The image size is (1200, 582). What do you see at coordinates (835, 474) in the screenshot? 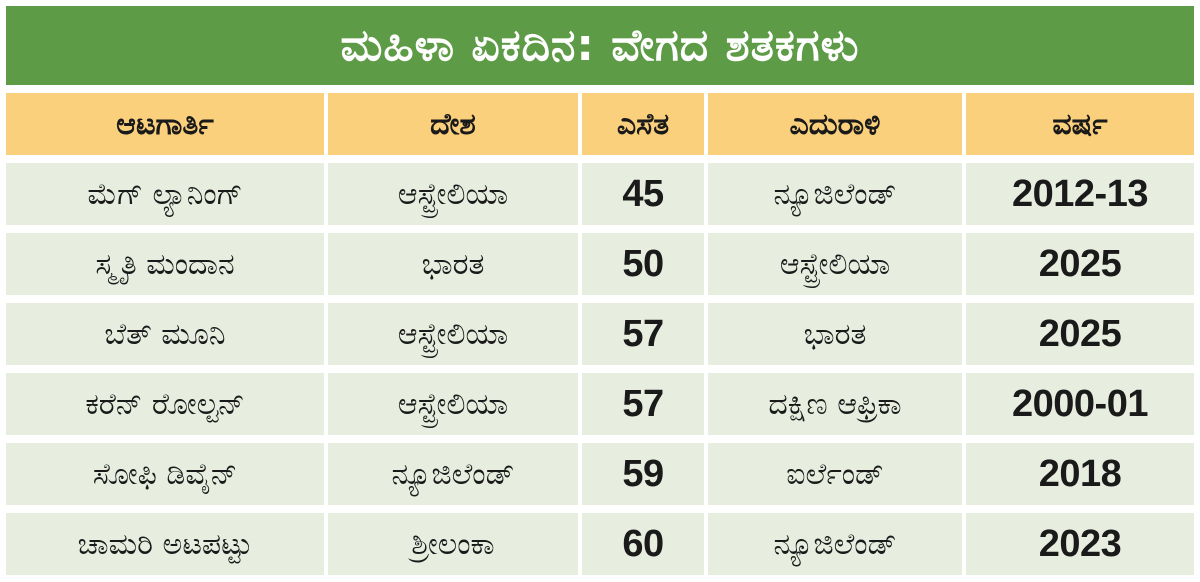
I see `cell-opponent: ಐರ್ಲೆಂಡ್` at bounding box center [835, 474].